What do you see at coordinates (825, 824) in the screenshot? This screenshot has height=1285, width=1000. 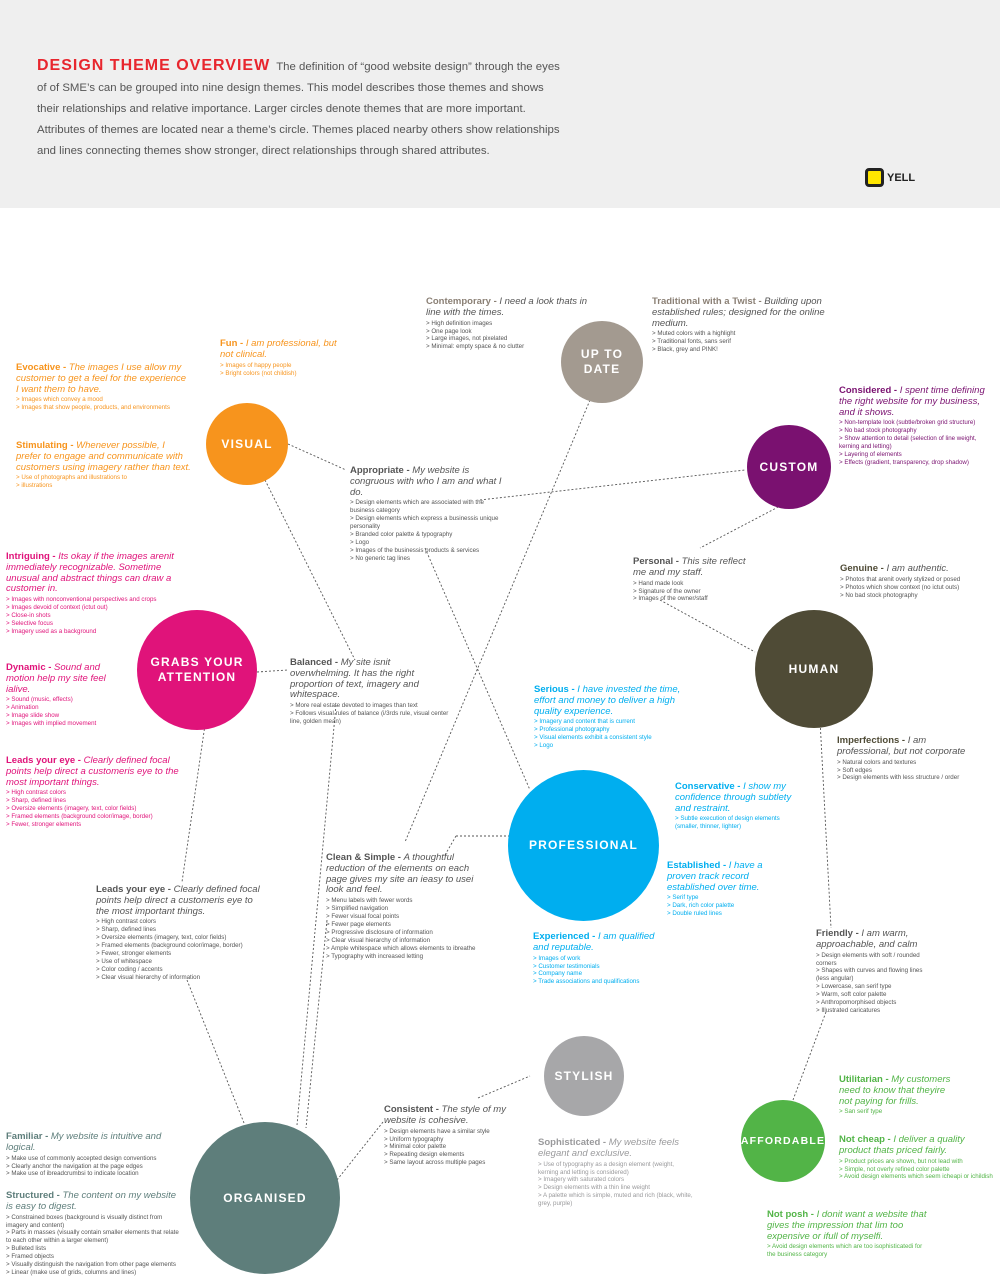 I see `line-human-friendly` at bounding box center [825, 824].